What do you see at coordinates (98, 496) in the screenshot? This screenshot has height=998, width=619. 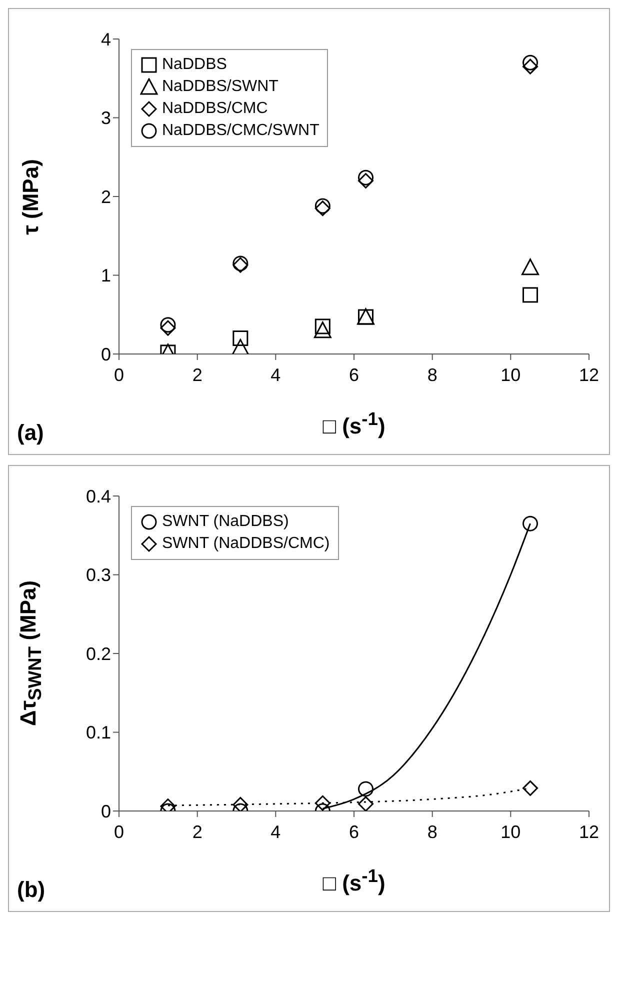 I see `y-tick-label: 0.4` at bounding box center [98, 496].